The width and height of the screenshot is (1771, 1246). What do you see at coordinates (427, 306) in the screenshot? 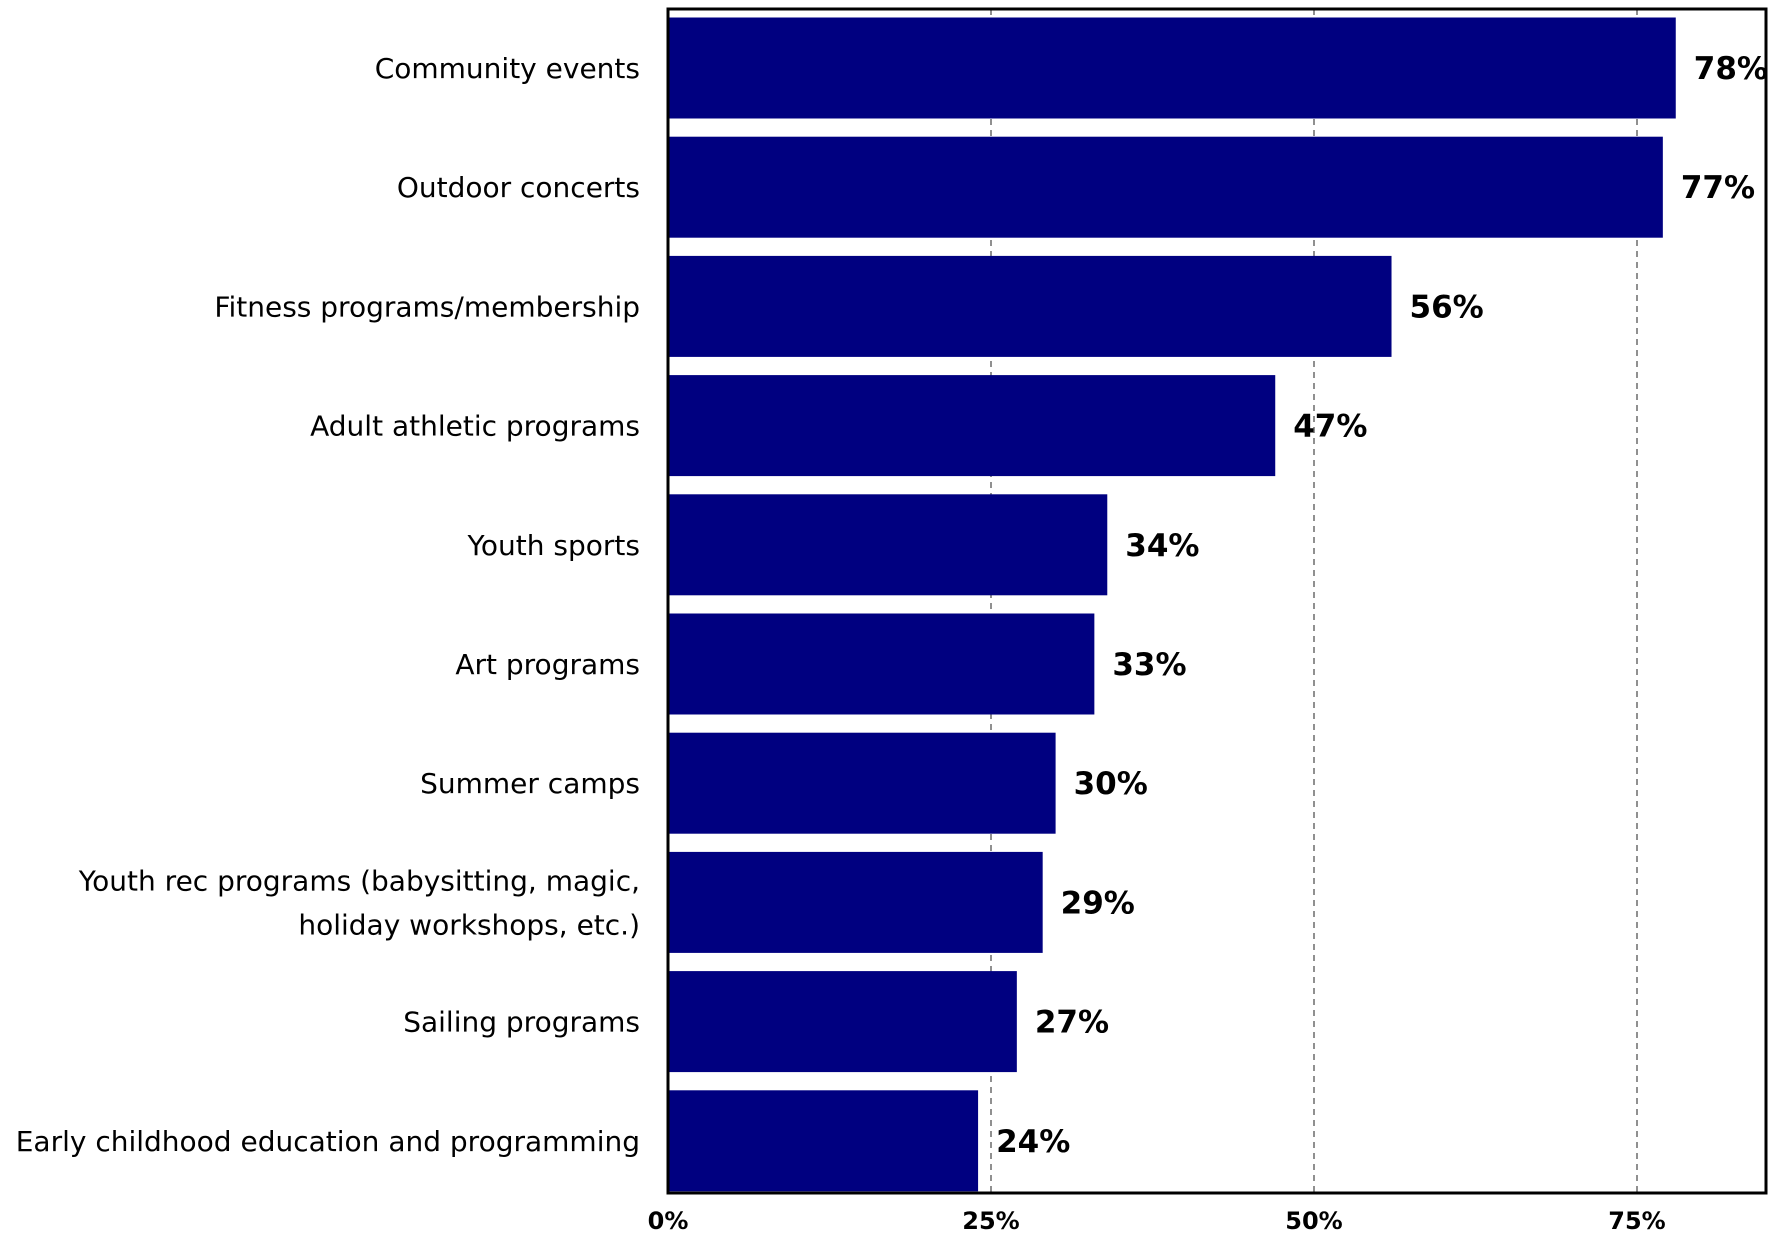
I see `category-label: Fitness programs/membership` at bounding box center [427, 306].